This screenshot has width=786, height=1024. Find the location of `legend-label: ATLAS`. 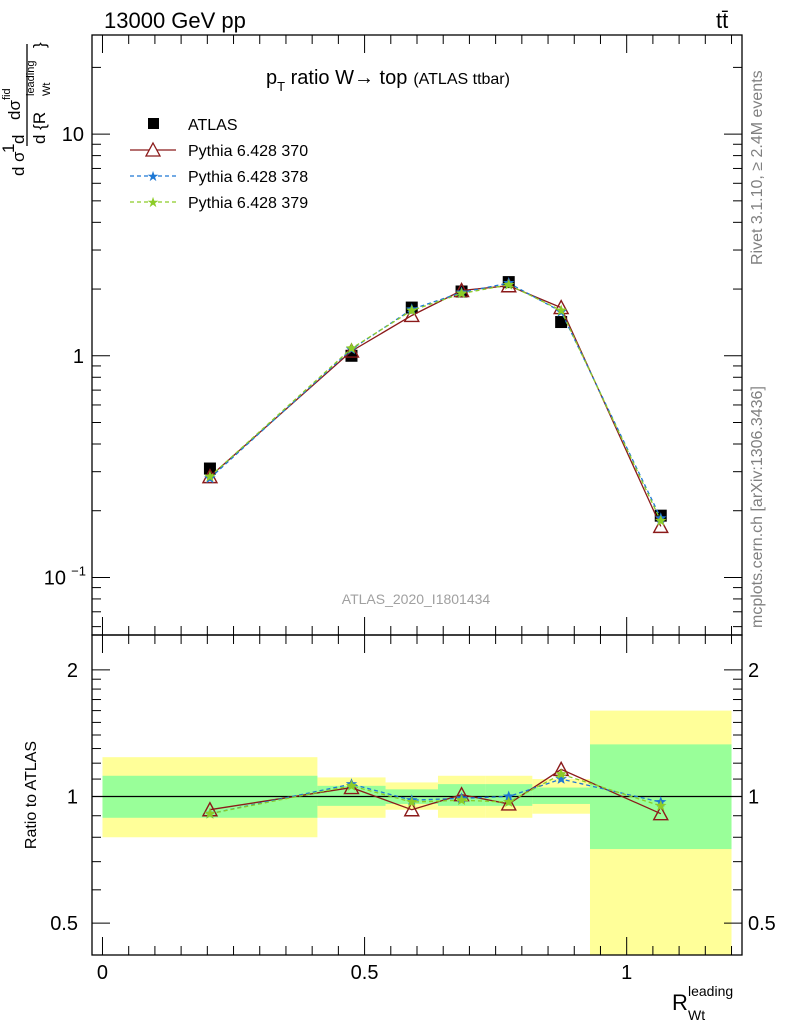

legend-label: ATLAS is located at coordinates (213, 125).